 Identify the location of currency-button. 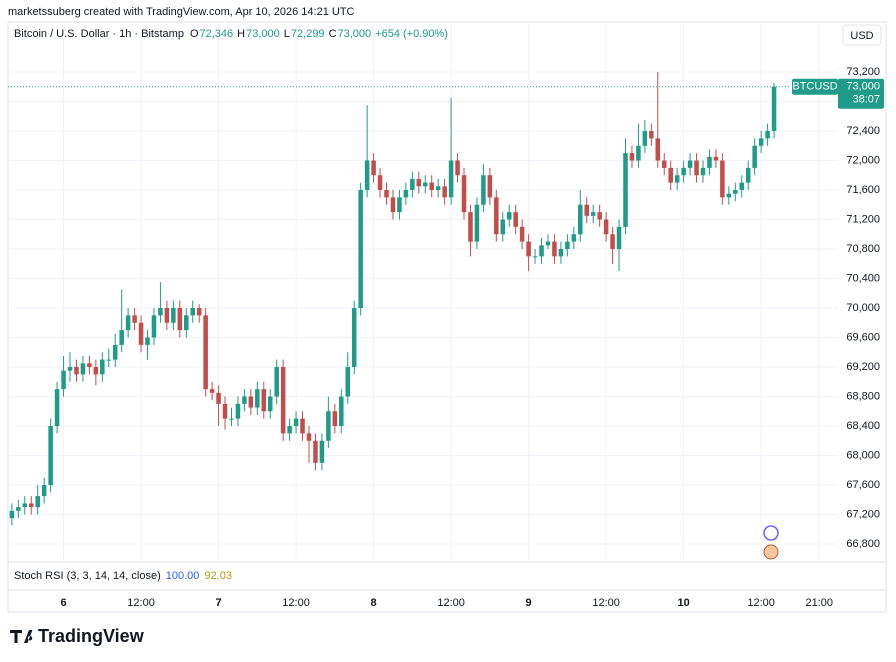
(862, 35).